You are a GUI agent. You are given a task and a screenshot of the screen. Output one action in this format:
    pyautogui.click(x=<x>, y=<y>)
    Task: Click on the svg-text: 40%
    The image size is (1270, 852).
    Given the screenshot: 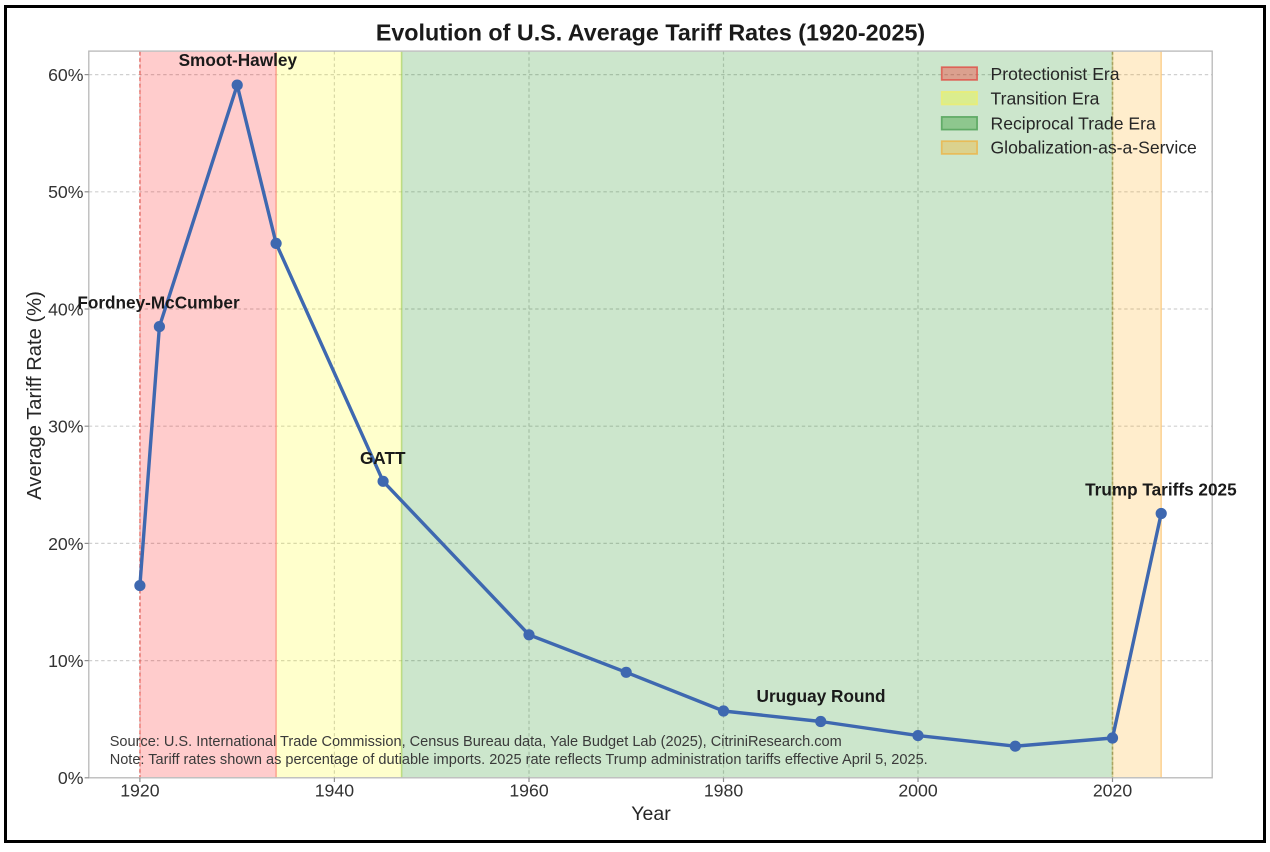 What is the action you would take?
    pyautogui.click(x=66, y=309)
    